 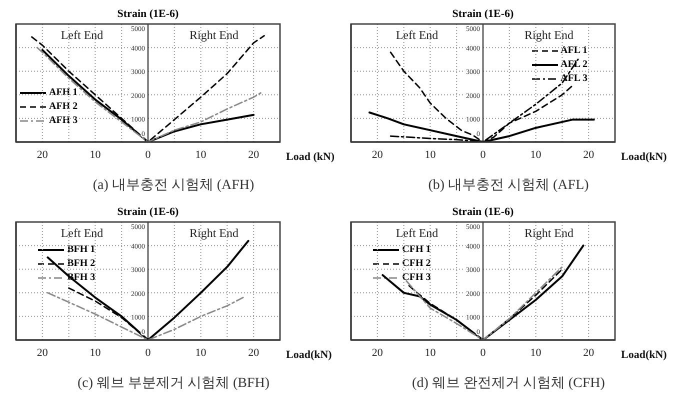 I want to click on legend-label: AFL 1, so click(x=574, y=51).